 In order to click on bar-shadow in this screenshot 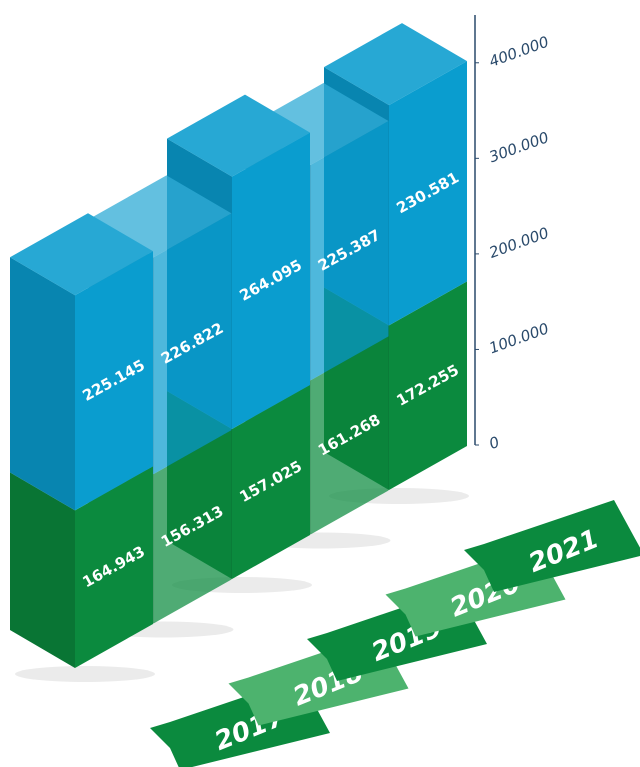, I will do `click(85, 674)`.